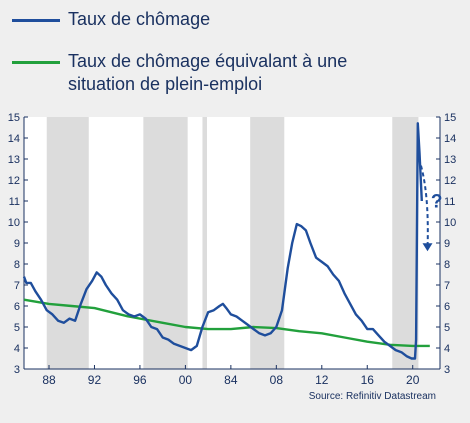 This screenshot has height=423, width=470. Describe the element at coordinates (14, 139) in the screenshot. I see `y-tick-label-left: 14` at that location.